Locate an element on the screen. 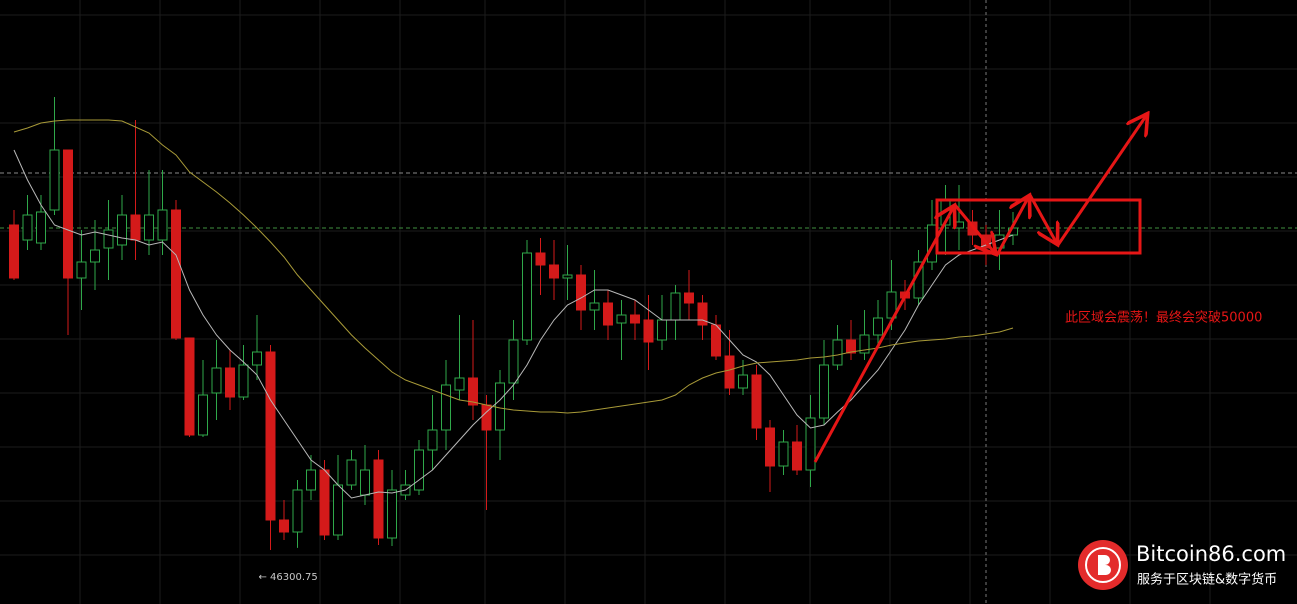  watermark-title: Bitcoin86.com is located at coordinates (1211, 554).